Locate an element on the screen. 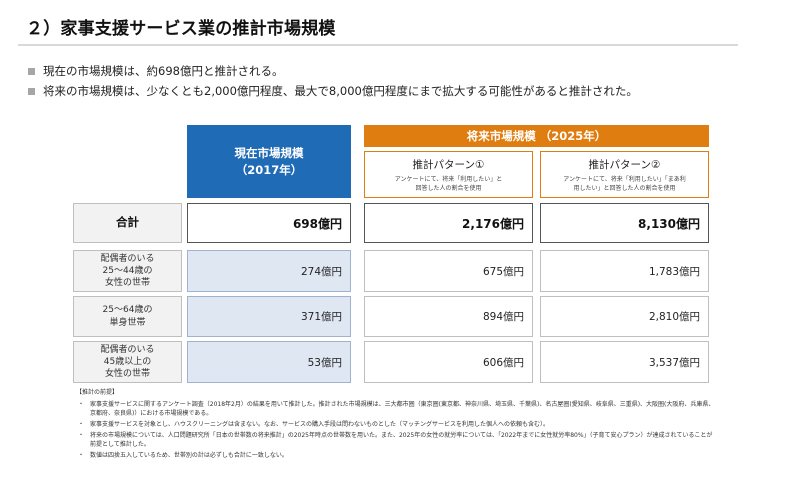 This screenshot has height=482, width=800. row-label-single-25-64: 25～64歳の 単身世帯 is located at coordinates (127, 316).